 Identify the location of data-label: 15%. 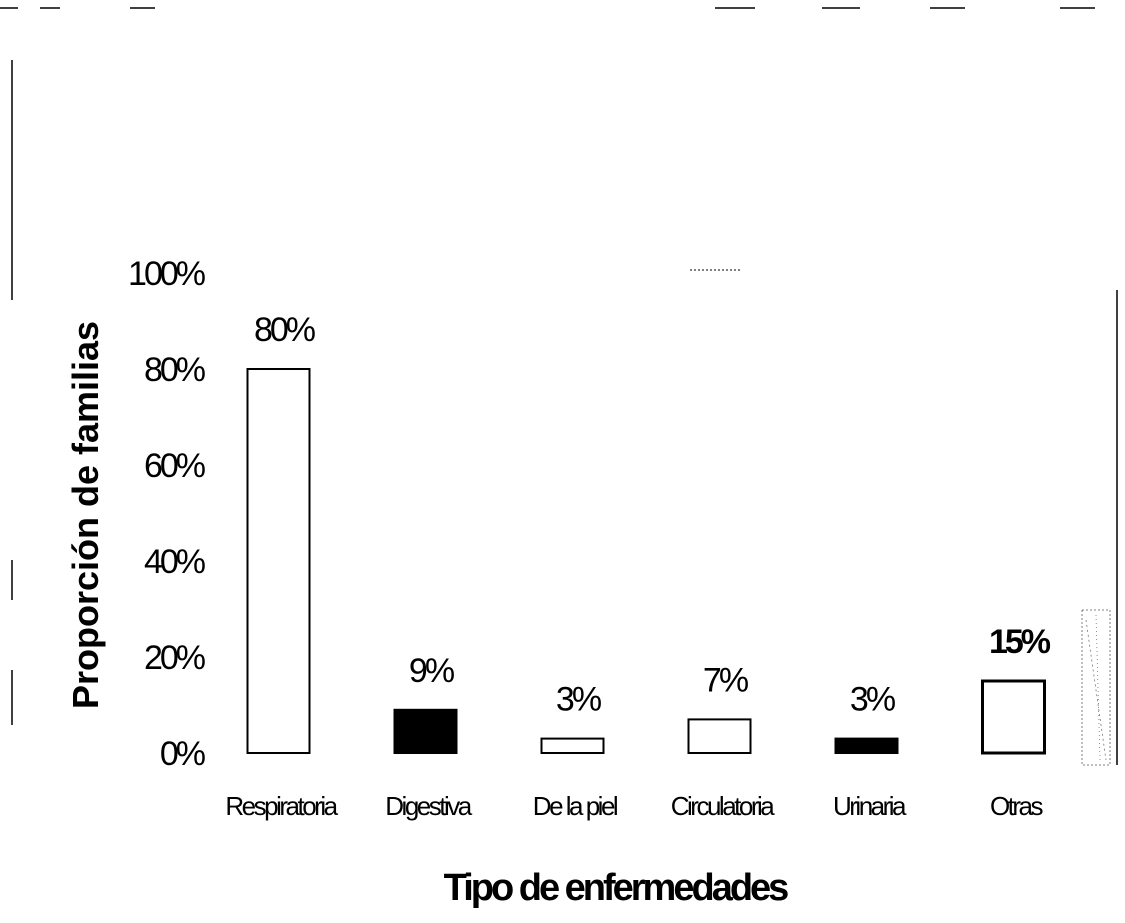
(1020, 642).